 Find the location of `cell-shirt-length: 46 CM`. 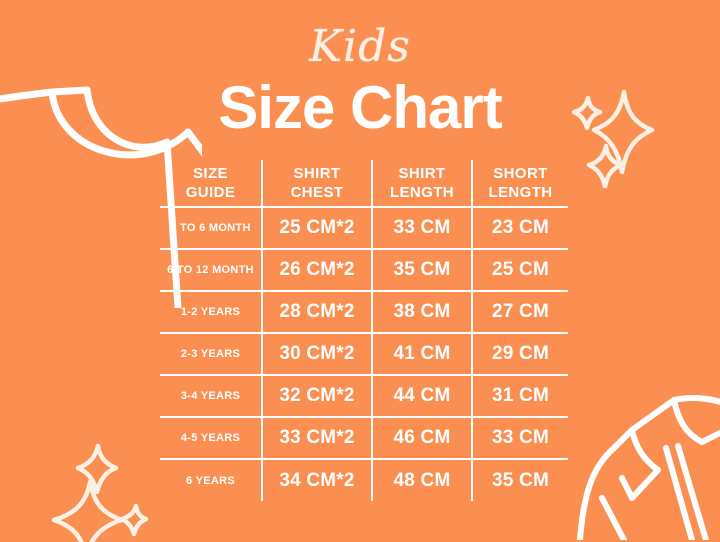

cell-shirt-length: 46 CM is located at coordinates (421, 437).